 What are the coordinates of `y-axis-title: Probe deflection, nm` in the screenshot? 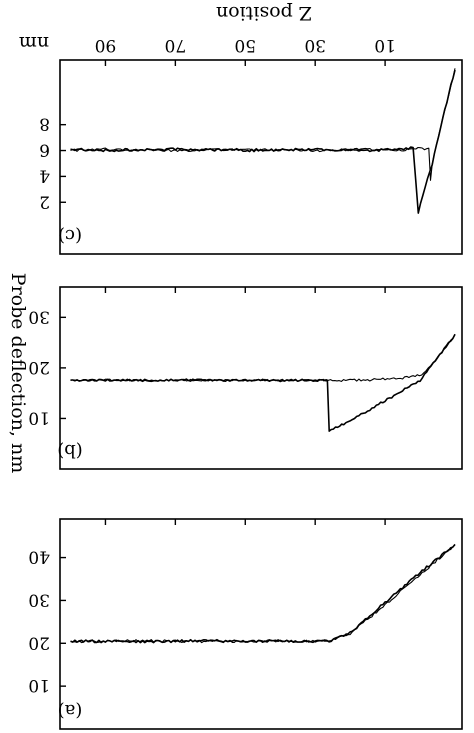 It's located at (18, 373).